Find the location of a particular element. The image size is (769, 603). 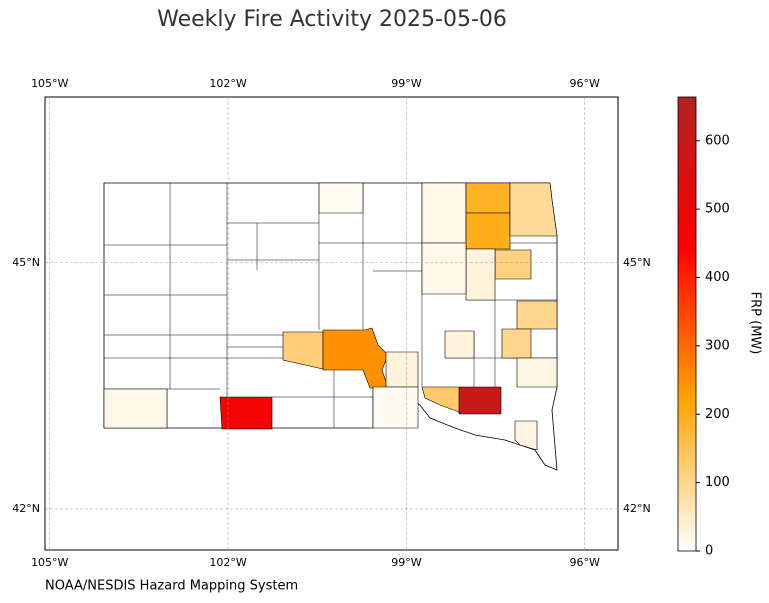

colorbar-tick-label: 600 is located at coordinates (717, 140).